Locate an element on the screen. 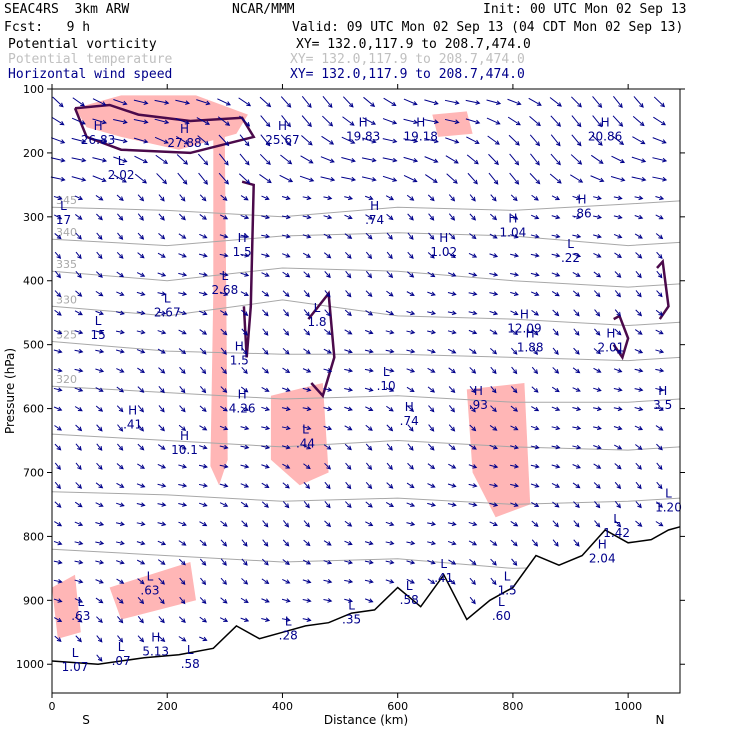 Image resolution: width=740 pixels, height=740 pixels. extremum-value: 5.13 is located at coordinates (155, 651).